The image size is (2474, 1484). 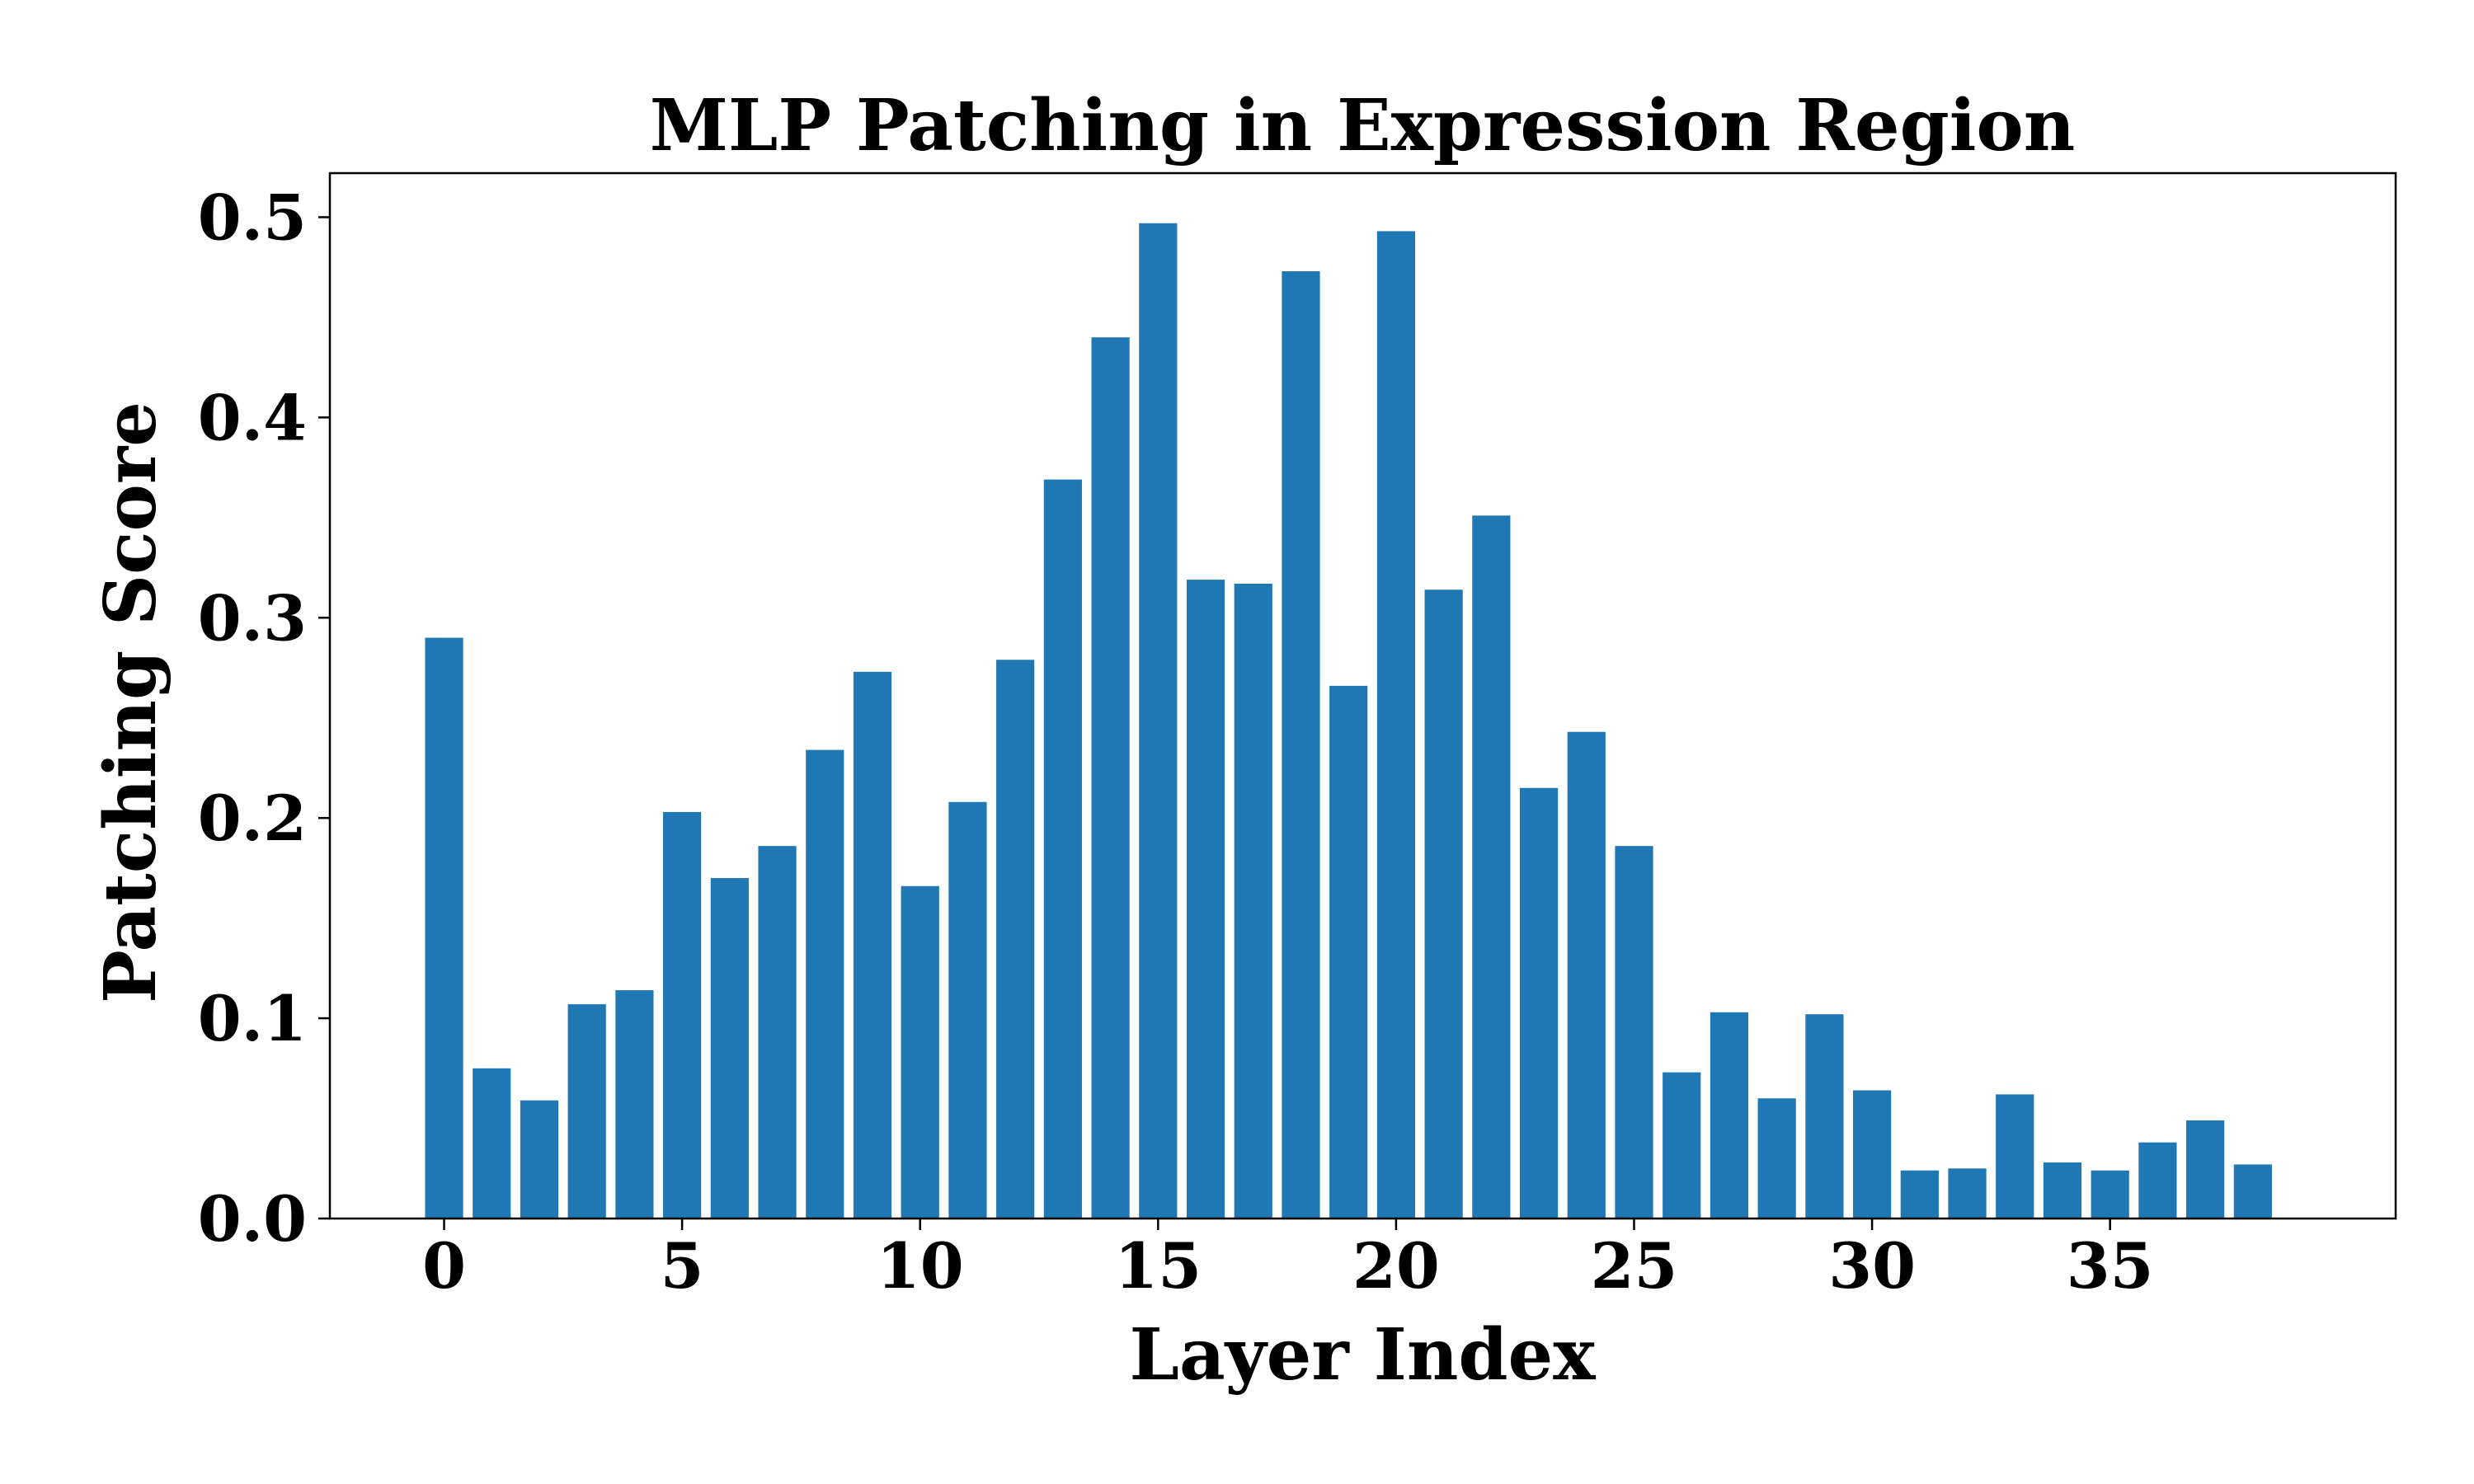 I want to click on y-axis: 0.0 0.1 0.2 0.3 0.4 0.5, so click(x=264, y=718).